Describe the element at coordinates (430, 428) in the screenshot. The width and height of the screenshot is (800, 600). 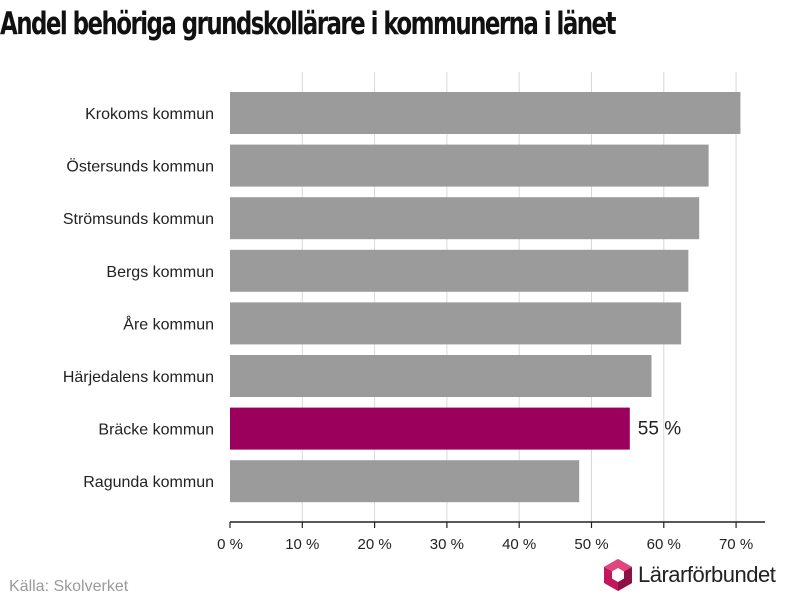
I see `bar-highlighted` at that location.